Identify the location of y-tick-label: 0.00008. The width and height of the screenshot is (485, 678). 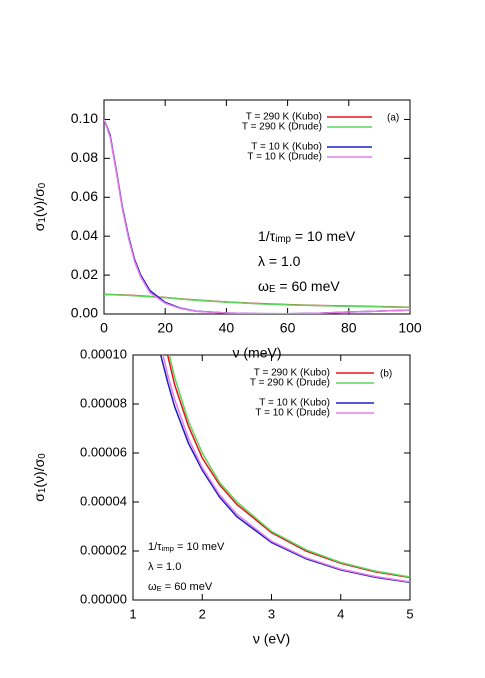
(103, 402).